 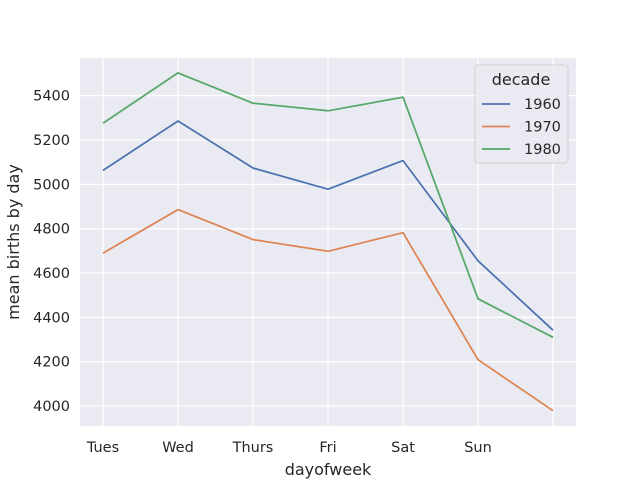 I want to click on y-tick-label: 4200, so click(x=51, y=363).